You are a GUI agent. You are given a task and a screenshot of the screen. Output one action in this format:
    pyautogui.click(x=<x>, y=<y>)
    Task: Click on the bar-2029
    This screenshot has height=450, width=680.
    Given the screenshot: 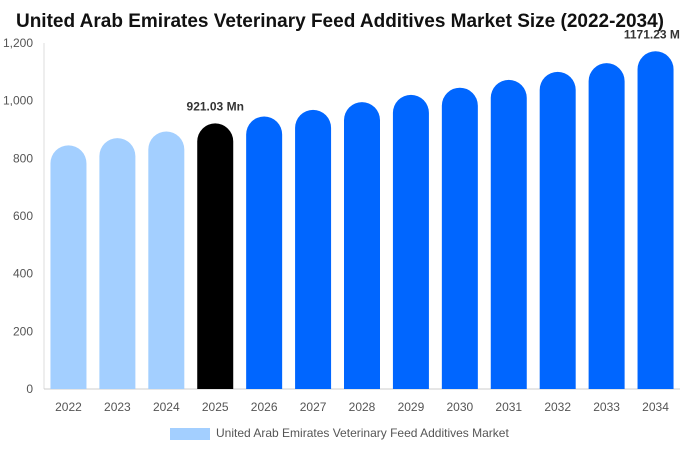 What is the action you would take?
    pyautogui.click(x=410, y=241)
    